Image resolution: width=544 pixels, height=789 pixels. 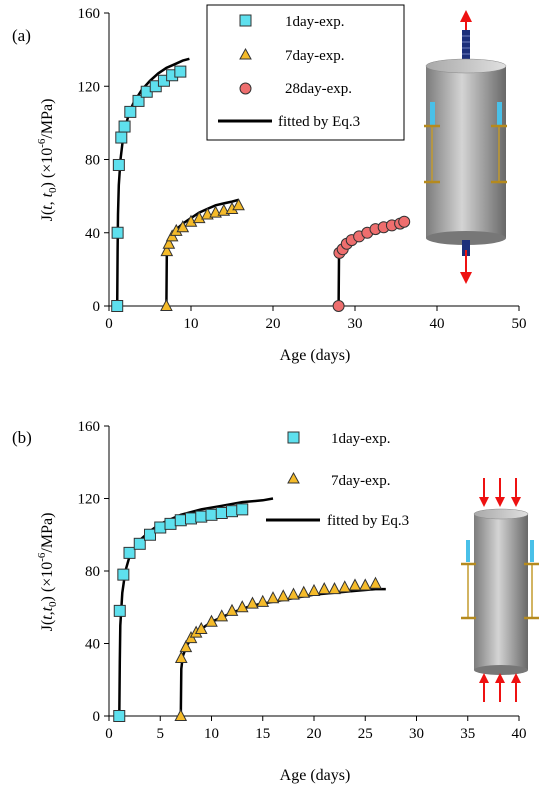 I want to click on plot-area, so click(x=249, y=609).